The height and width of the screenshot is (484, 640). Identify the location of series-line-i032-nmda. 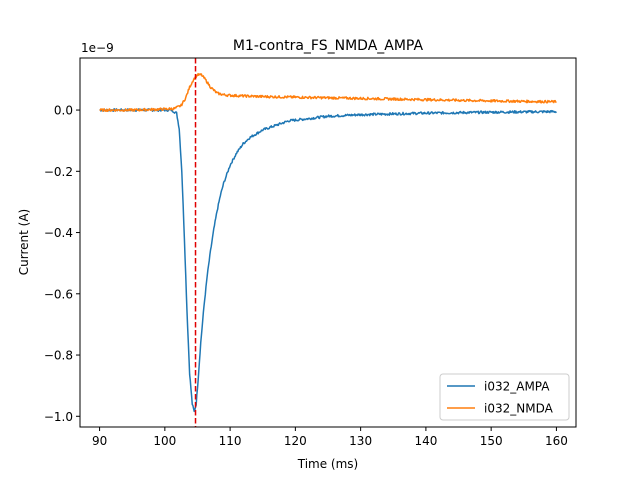
(328, 92).